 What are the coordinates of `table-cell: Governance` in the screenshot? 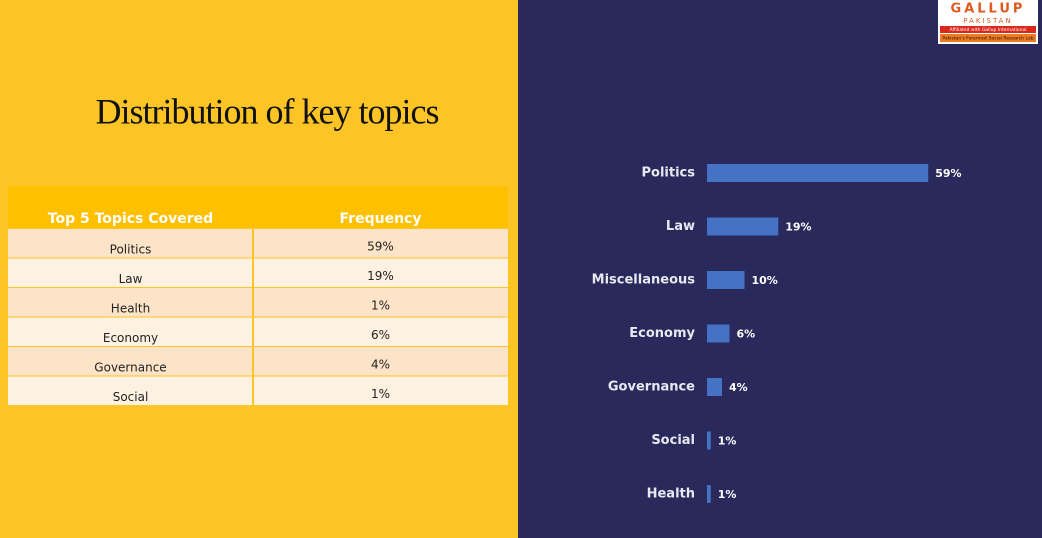 It's located at (130, 368).